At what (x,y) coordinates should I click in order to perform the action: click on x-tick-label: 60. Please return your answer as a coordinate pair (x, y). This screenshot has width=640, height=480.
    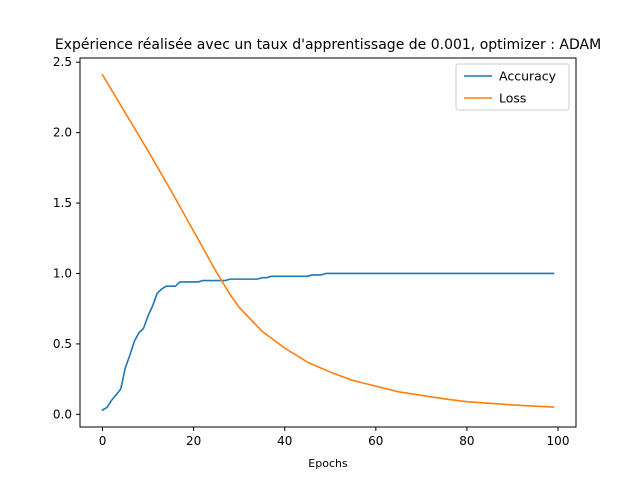
    Looking at the image, I should click on (375, 441).